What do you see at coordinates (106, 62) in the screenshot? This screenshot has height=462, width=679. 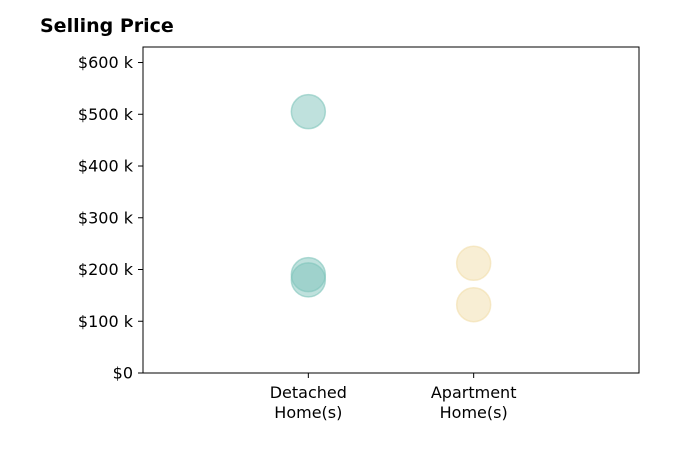 I see `y-tick-label: $600 k` at bounding box center [106, 62].